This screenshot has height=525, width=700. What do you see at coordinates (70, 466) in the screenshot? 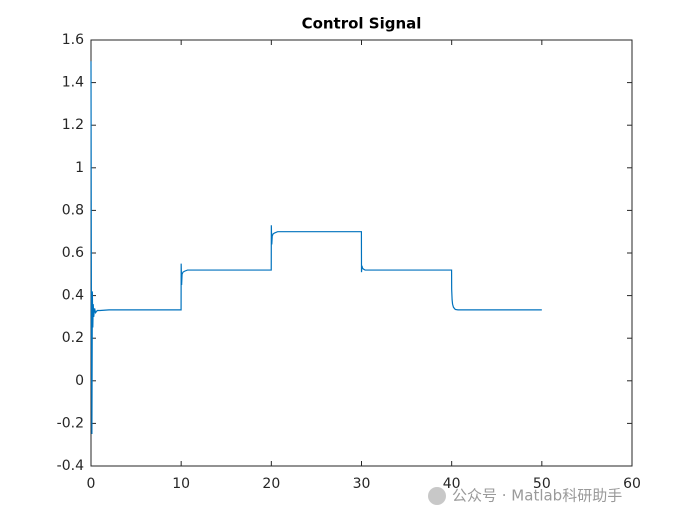
I see `y-tick-label: -0.4` at bounding box center [70, 466].